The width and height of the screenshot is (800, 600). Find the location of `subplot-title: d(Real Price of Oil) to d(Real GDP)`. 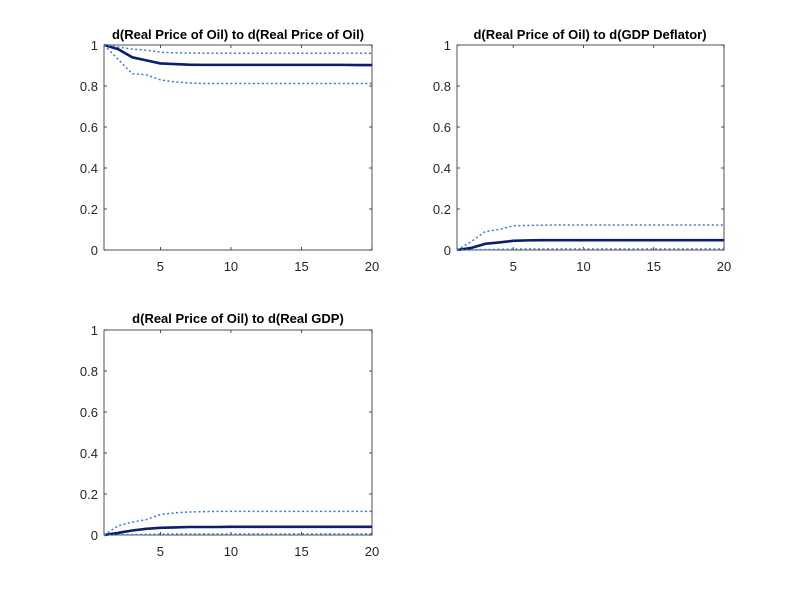

subplot-title: d(Real Price of Oil) to d(Real GDP) is located at coordinates (238, 318).